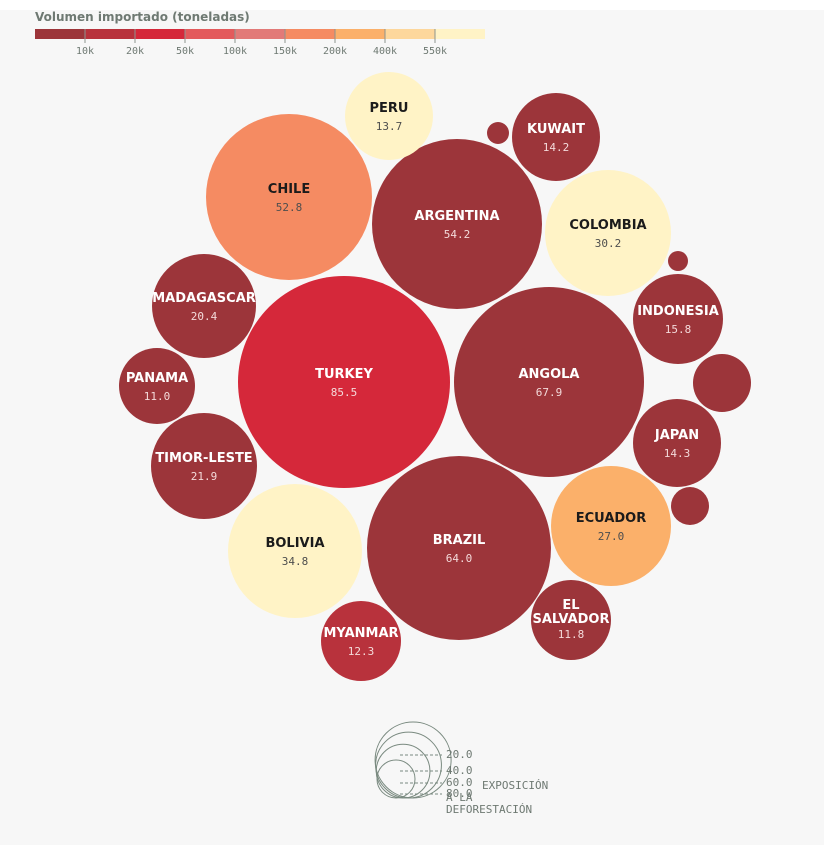  I want to click on bubble-name-label: ECUADOR, so click(611, 518).